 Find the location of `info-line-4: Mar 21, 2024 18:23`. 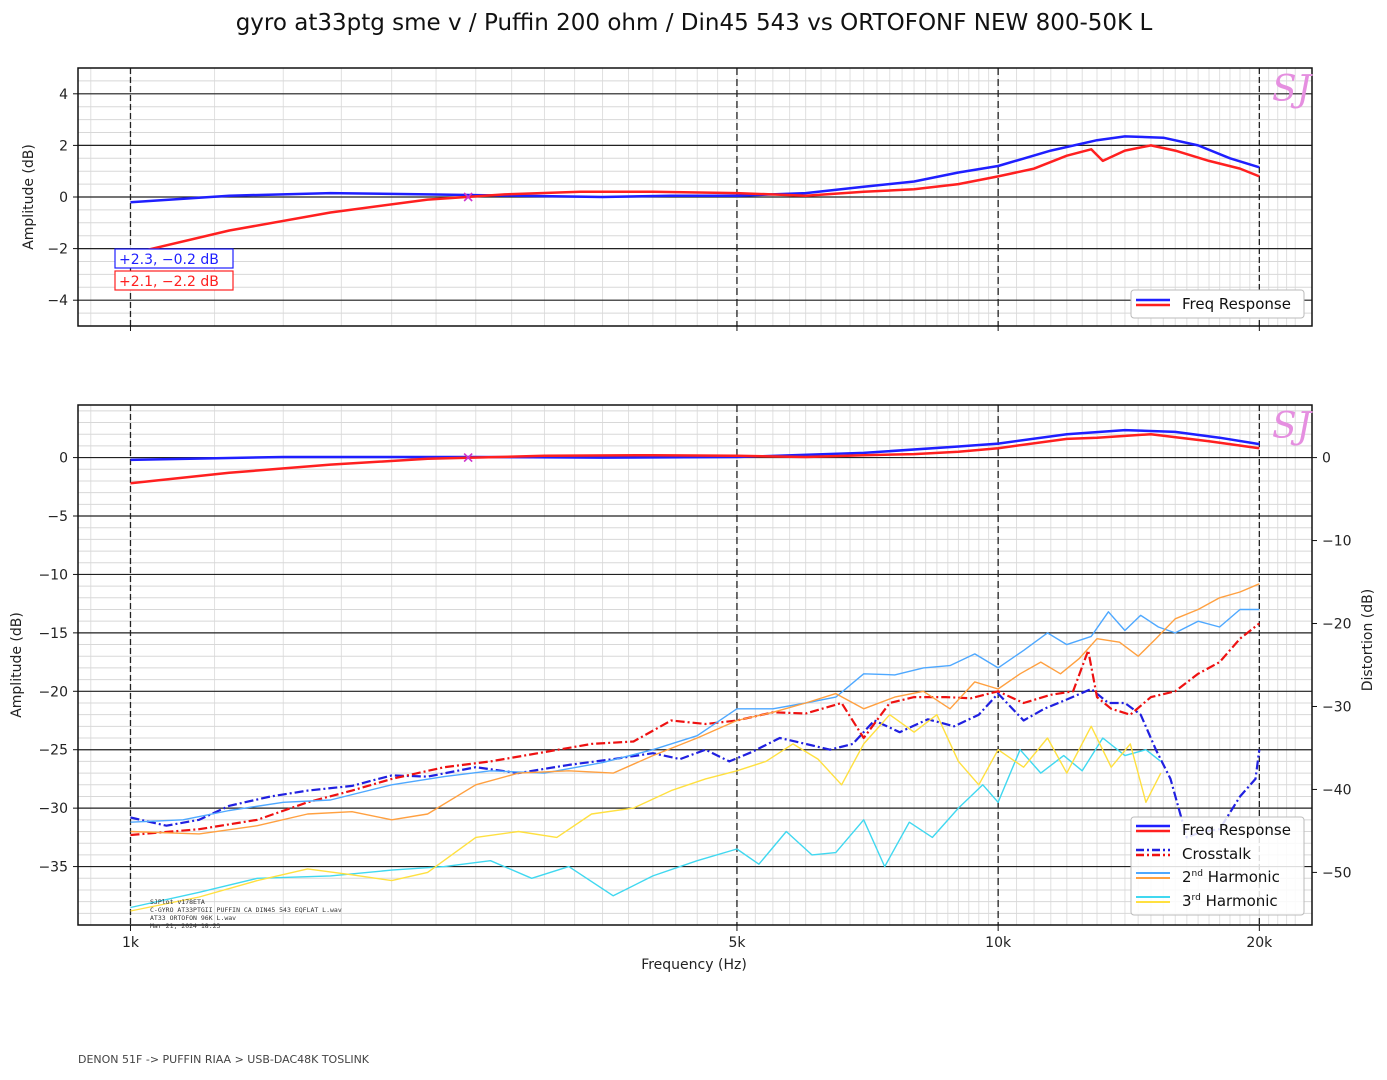

info-line-4: Mar 21, 2024 18:23 is located at coordinates (185, 926).